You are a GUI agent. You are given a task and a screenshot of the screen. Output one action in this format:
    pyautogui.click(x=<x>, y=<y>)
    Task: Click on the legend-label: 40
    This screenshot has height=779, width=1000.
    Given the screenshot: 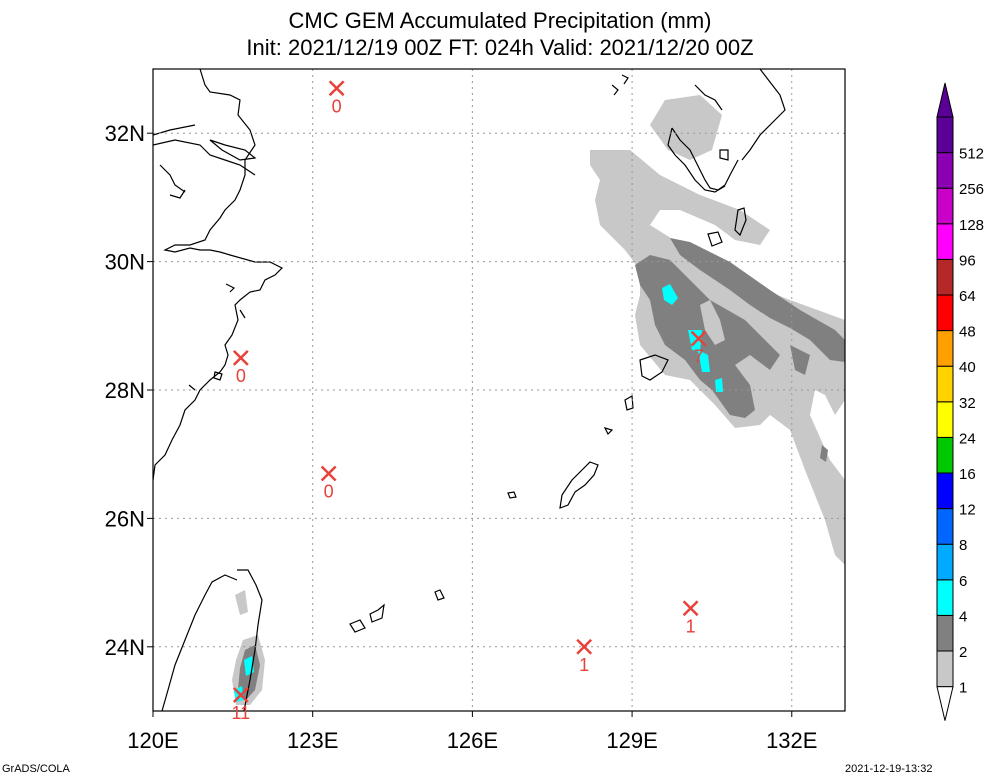 What is the action you would take?
    pyautogui.click(x=967, y=367)
    